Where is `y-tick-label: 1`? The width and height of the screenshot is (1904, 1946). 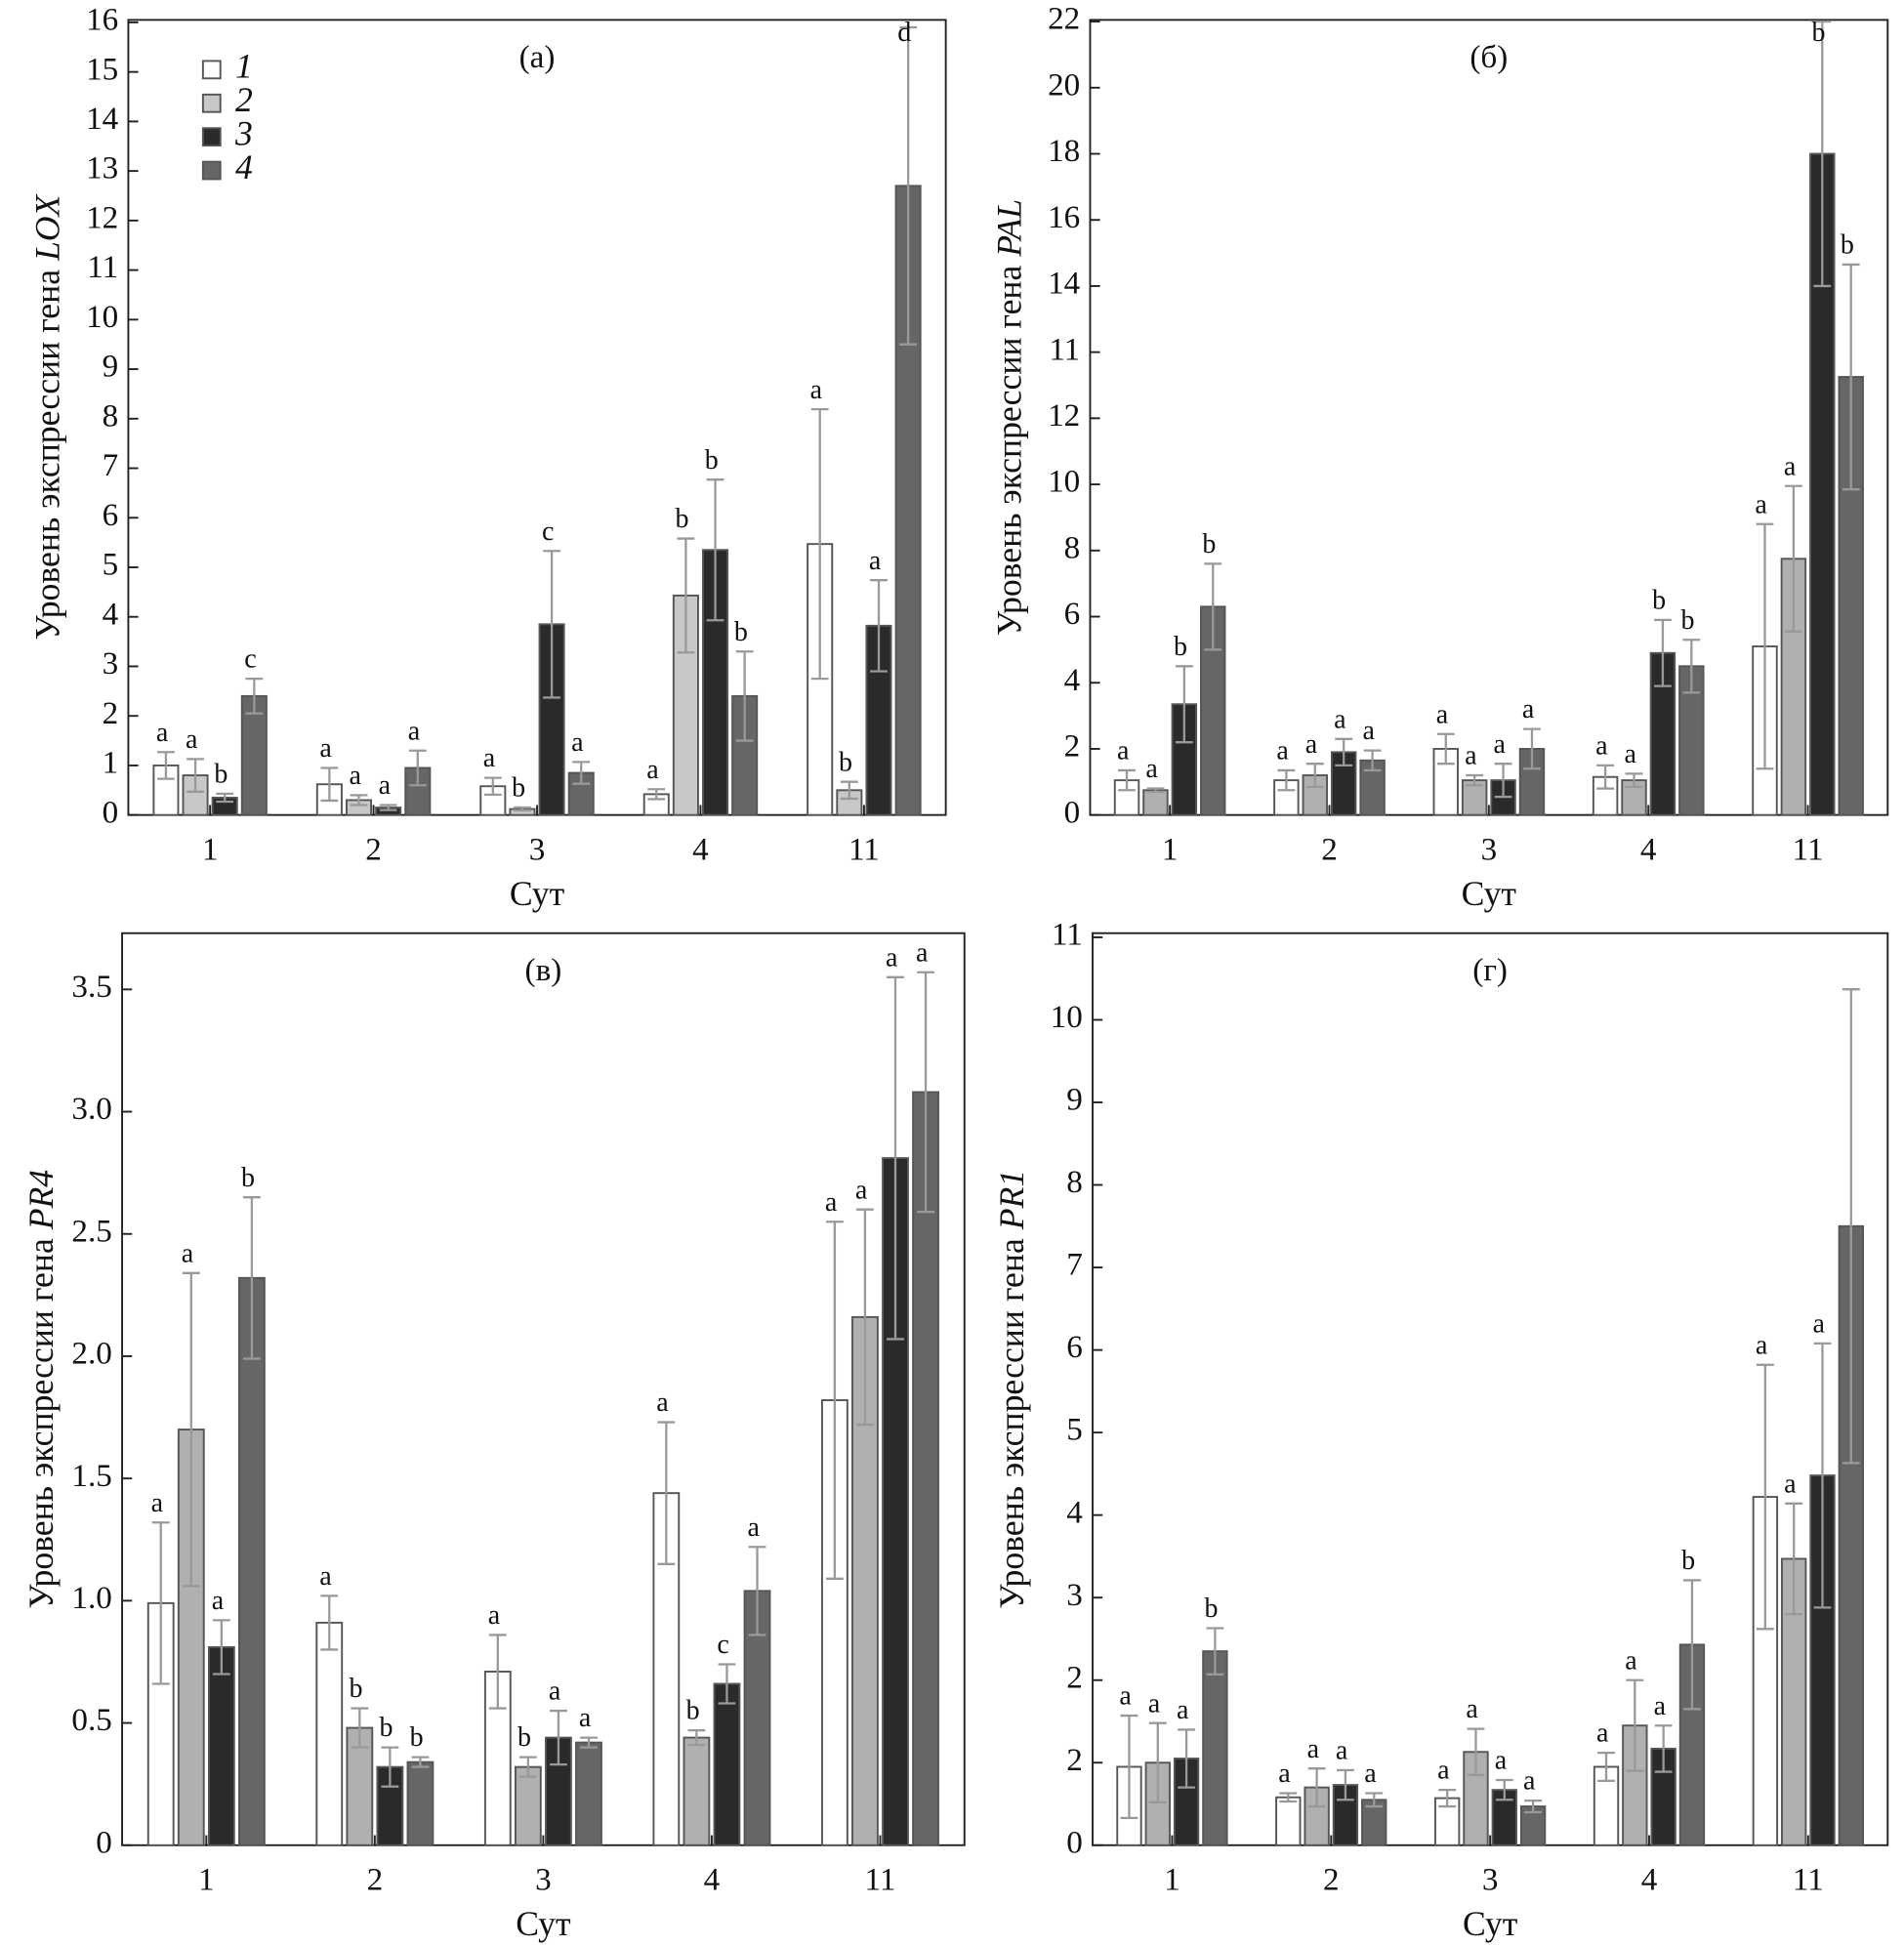
y-tick-label: 1 is located at coordinates (111, 763).